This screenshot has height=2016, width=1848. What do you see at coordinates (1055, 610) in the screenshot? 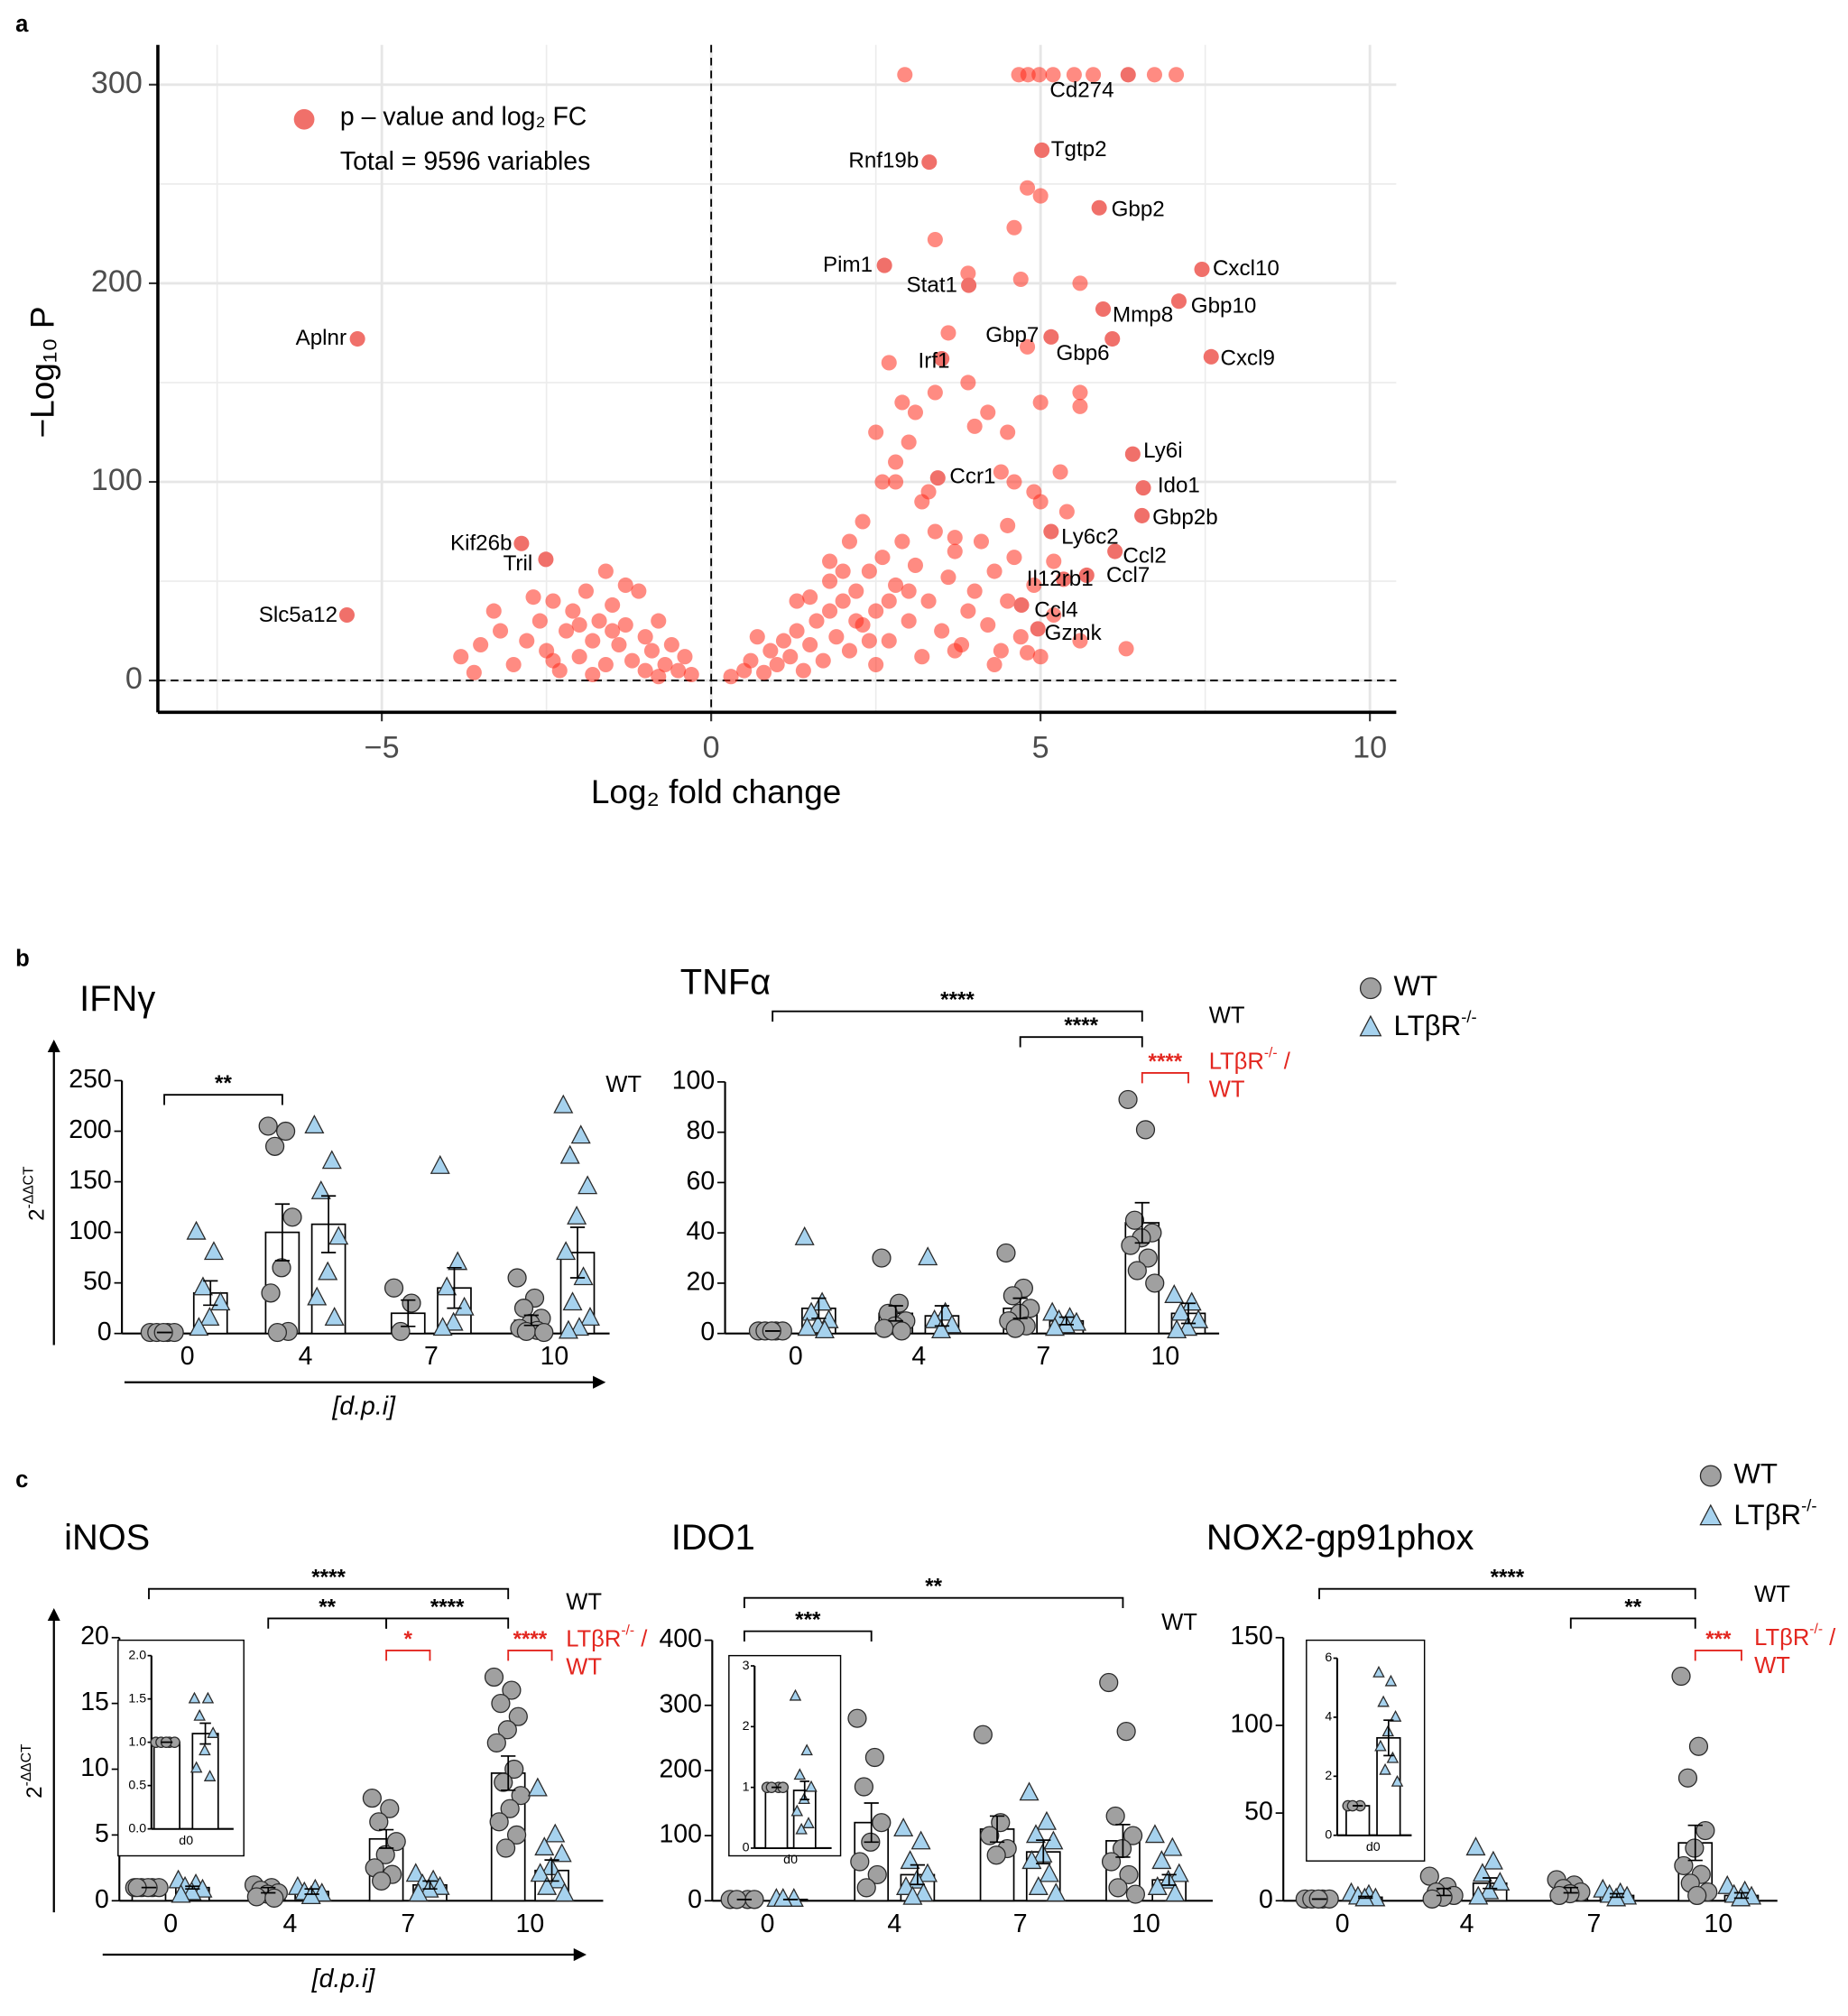
I see `gene-label: Ccl4` at bounding box center [1055, 610].